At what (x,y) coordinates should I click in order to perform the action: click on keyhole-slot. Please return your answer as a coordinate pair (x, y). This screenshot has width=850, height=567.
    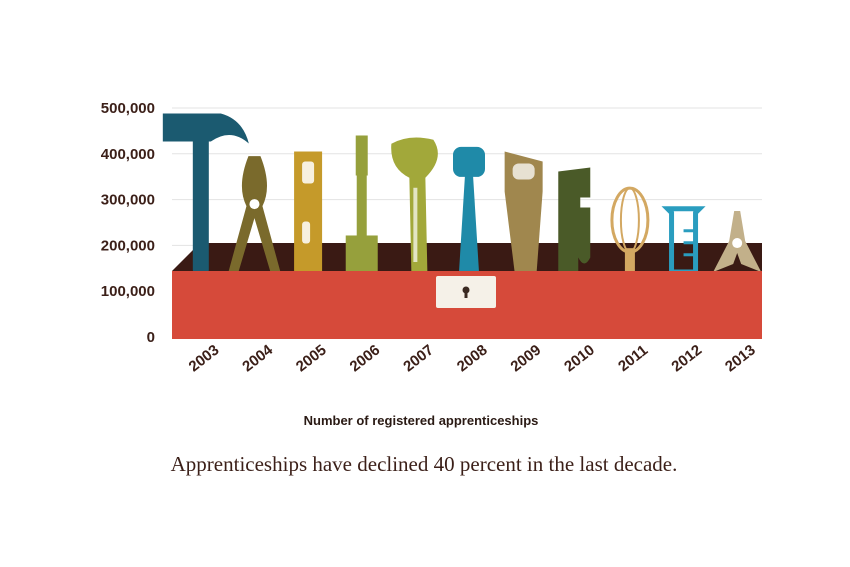
    Looking at the image, I should click on (466, 294).